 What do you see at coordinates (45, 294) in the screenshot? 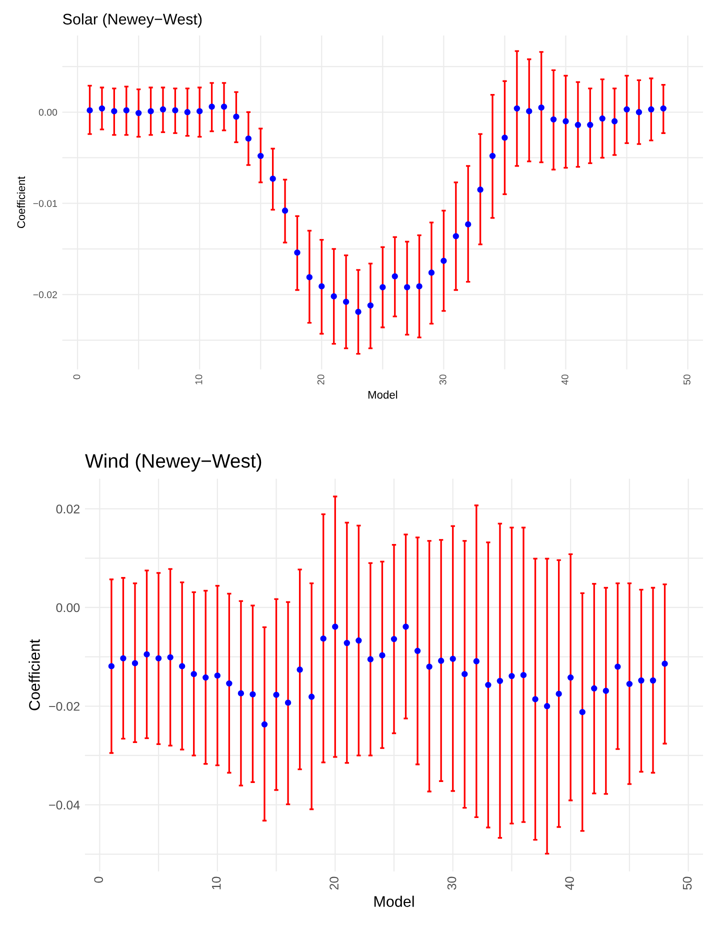
I see `y-tick-label: −0.02` at bounding box center [45, 294].